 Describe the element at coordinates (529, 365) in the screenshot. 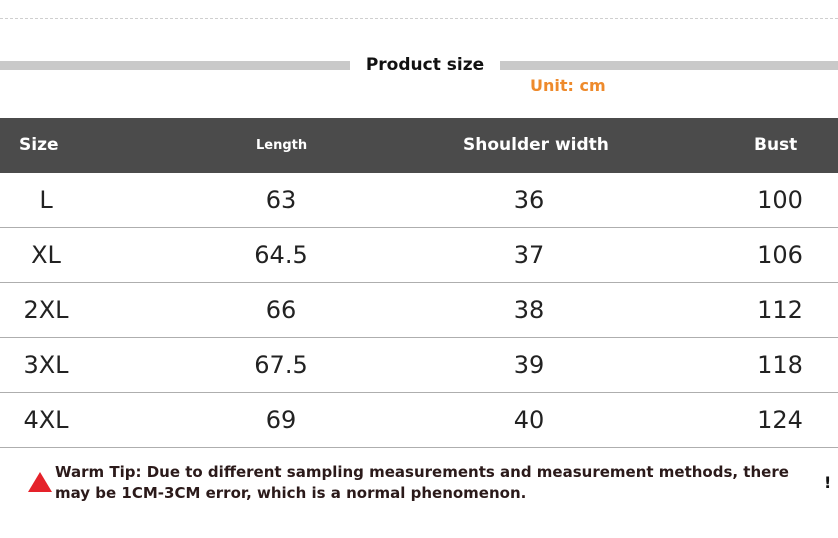

I see `shoulder-width-cell: 39` at that location.